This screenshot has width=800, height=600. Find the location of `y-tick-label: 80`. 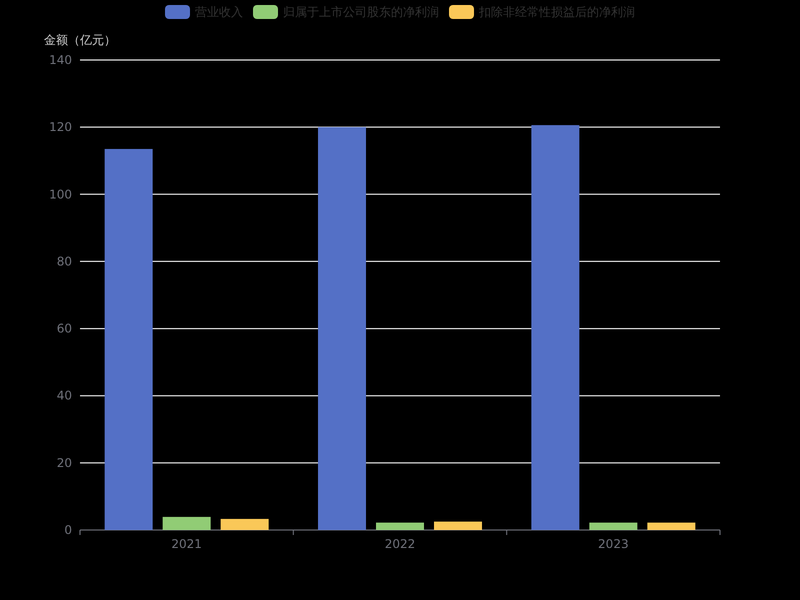

y-tick-label: 80 is located at coordinates (64, 261).